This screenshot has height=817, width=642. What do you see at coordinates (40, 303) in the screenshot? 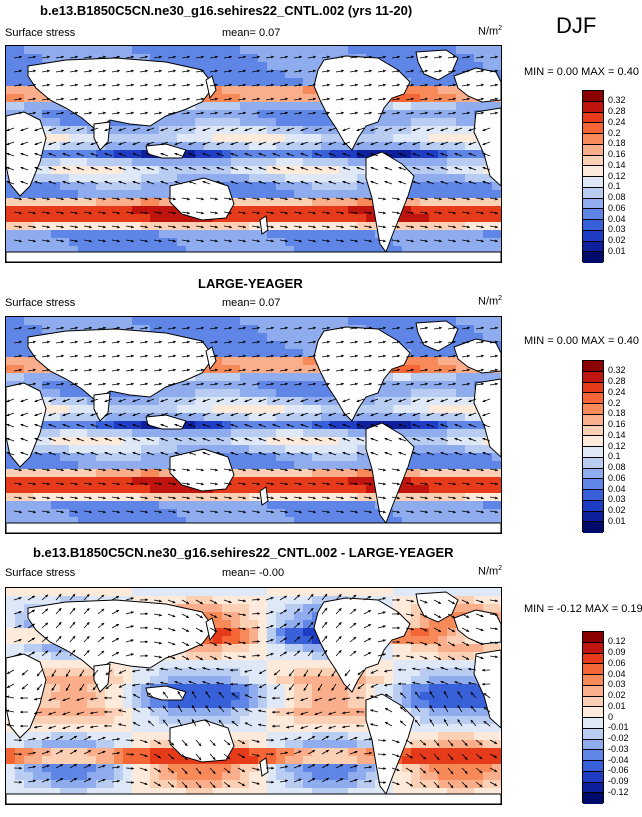
I see `panel-2-variable-label: Surface stress` at bounding box center [40, 303].